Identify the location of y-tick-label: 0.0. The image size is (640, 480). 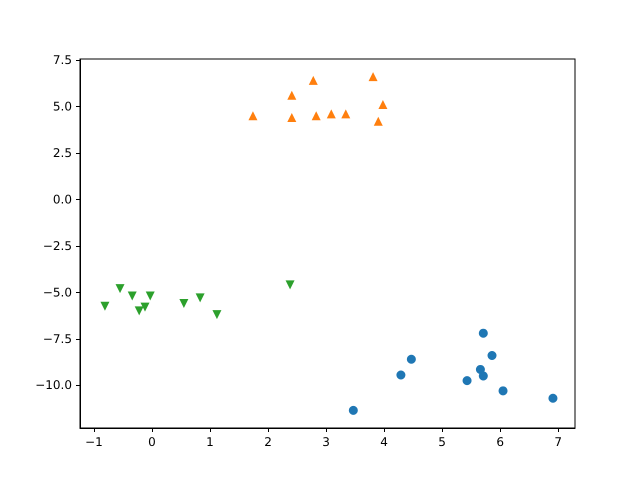
(62, 199).